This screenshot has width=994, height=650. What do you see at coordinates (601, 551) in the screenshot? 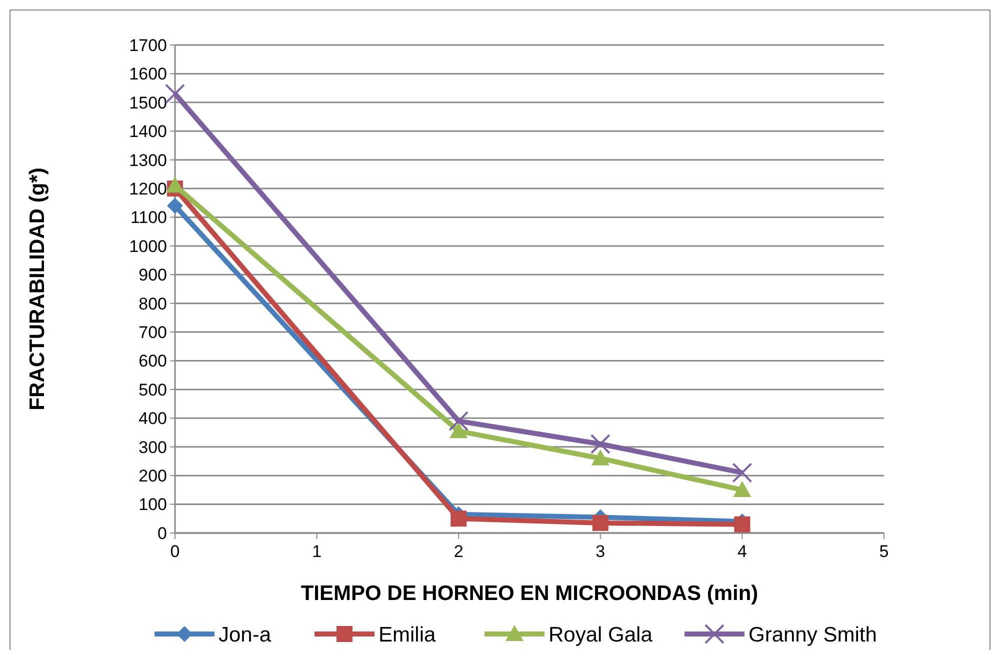
I see `x-tick-label: 3` at bounding box center [601, 551].